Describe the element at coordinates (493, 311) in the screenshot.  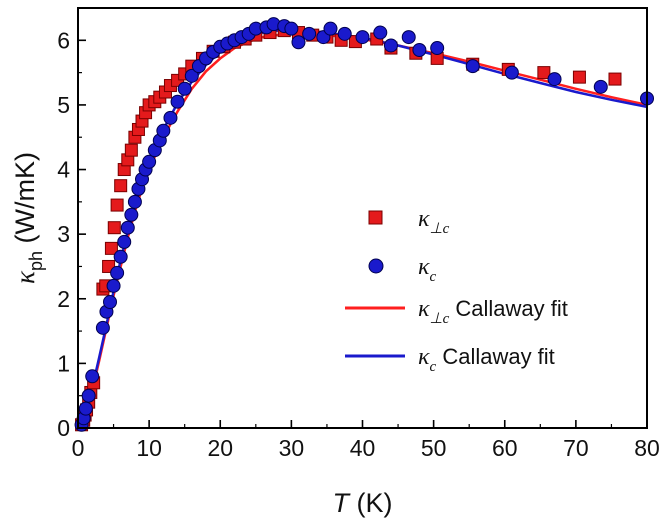
I see `legend-label-2: κ⊥c Callaway fit` at that location.